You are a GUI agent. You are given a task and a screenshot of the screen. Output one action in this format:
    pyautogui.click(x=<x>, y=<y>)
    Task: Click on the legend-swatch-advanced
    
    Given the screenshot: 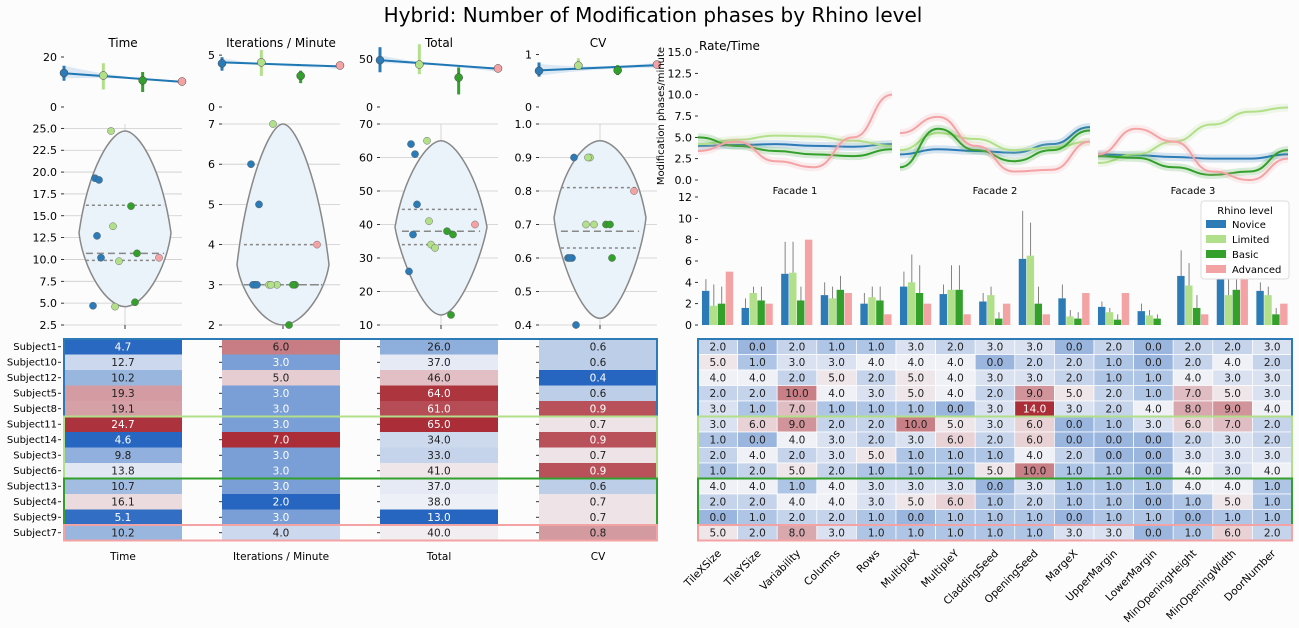 What is the action you would take?
    pyautogui.click(x=1216, y=269)
    